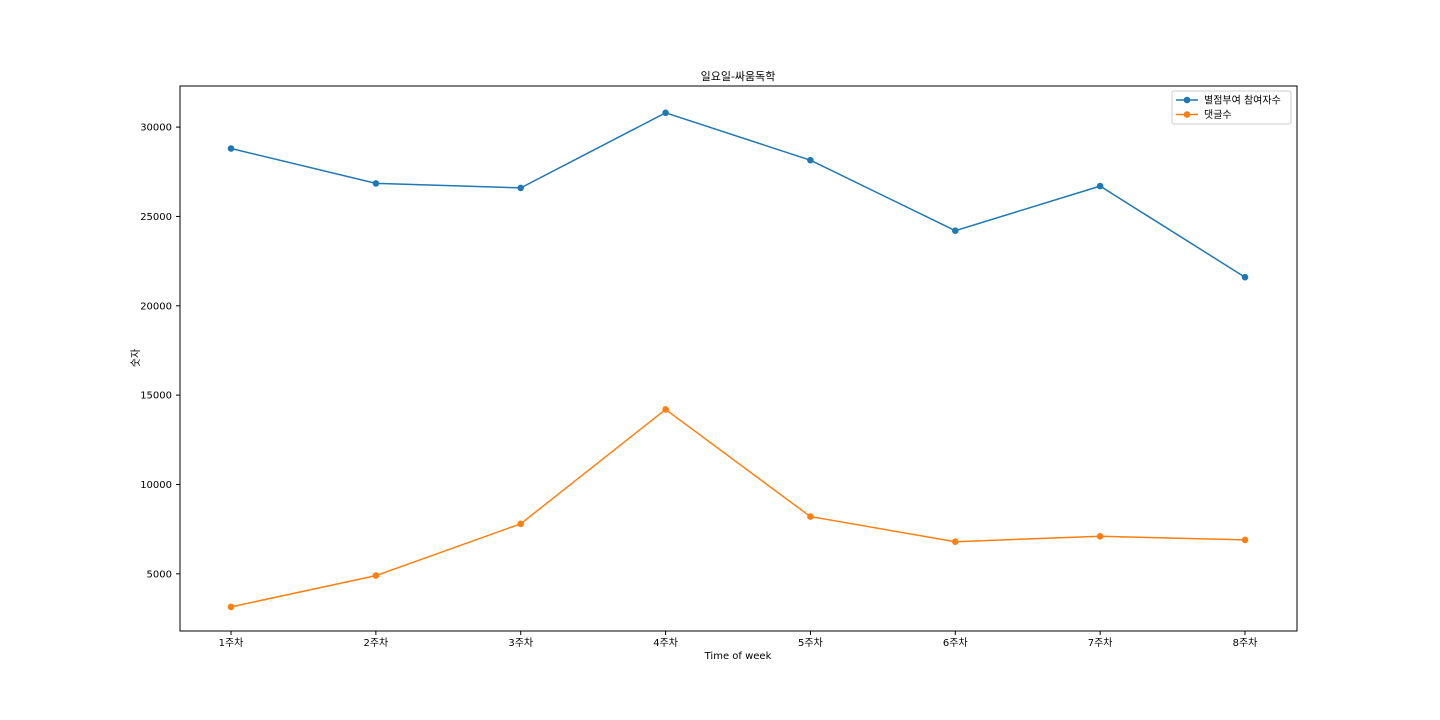 This screenshot has height=720, width=1440. Describe the element at coordinates (1231, 107) in the screenshot. I see `legend-box` at that location.